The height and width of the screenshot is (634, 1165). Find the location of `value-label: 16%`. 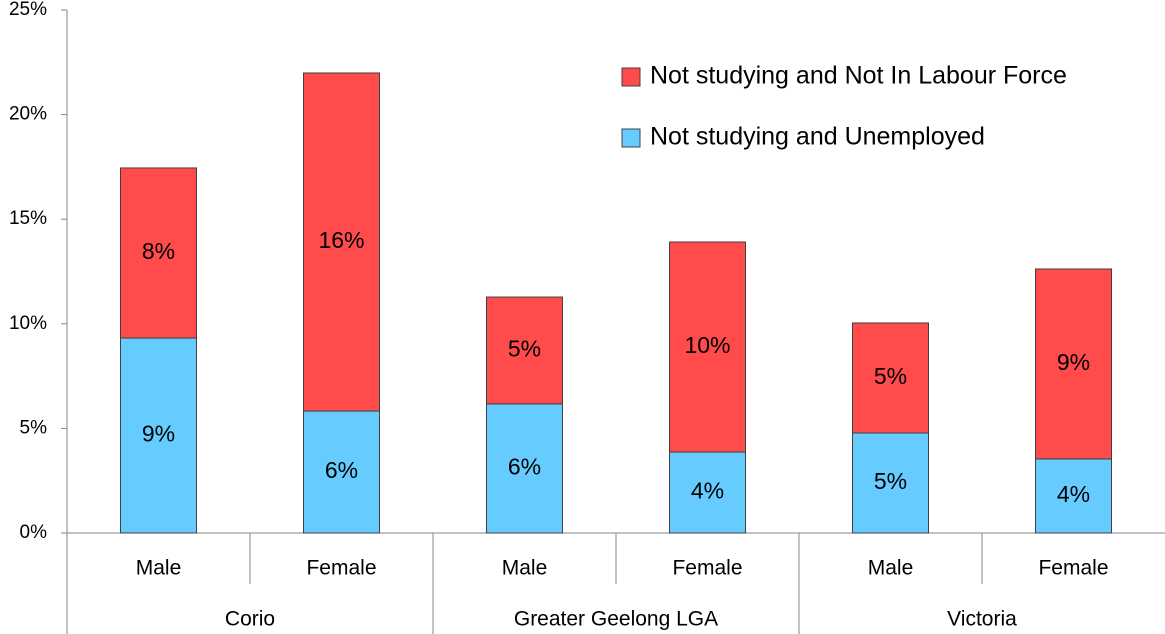

value-label: 16% is located at coordinates (341, 240).